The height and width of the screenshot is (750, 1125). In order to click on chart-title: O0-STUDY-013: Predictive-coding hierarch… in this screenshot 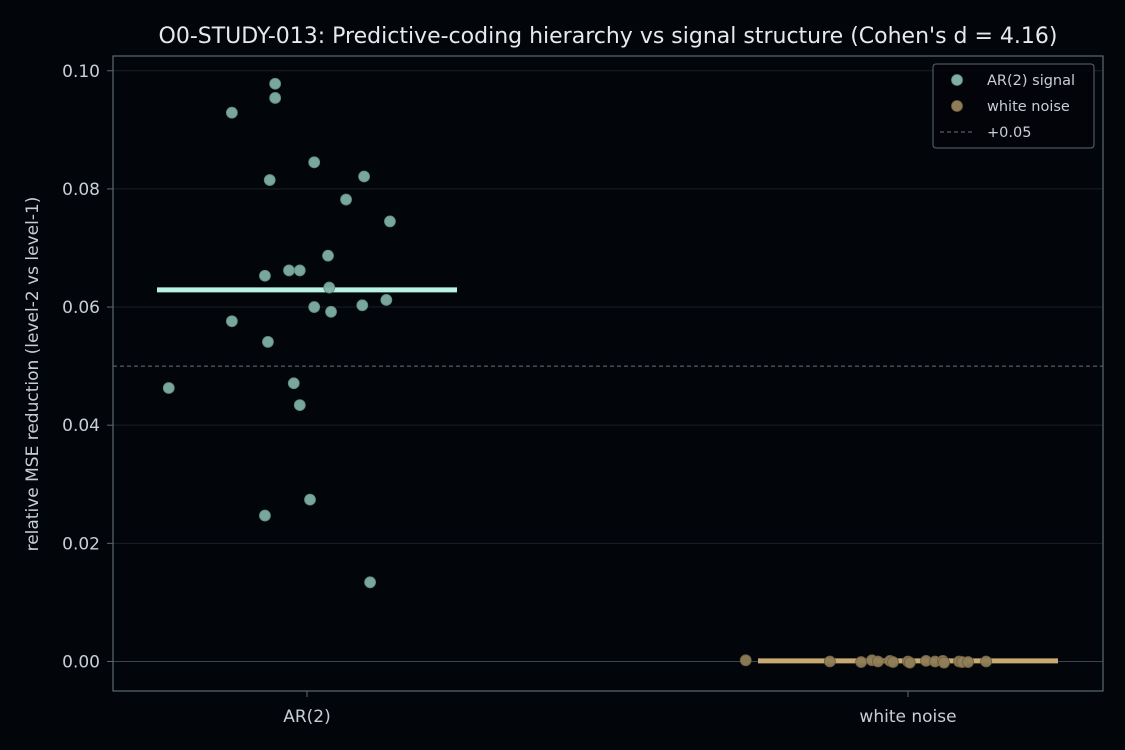, I will do `click(608, 36)`.